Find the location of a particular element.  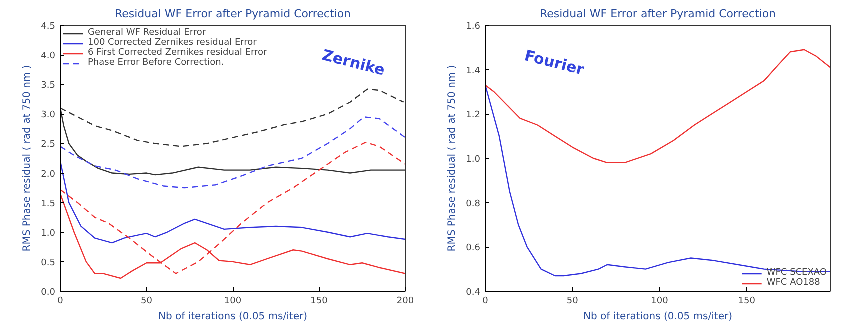

annotation: Fourier is located at coordinates (554, 63).